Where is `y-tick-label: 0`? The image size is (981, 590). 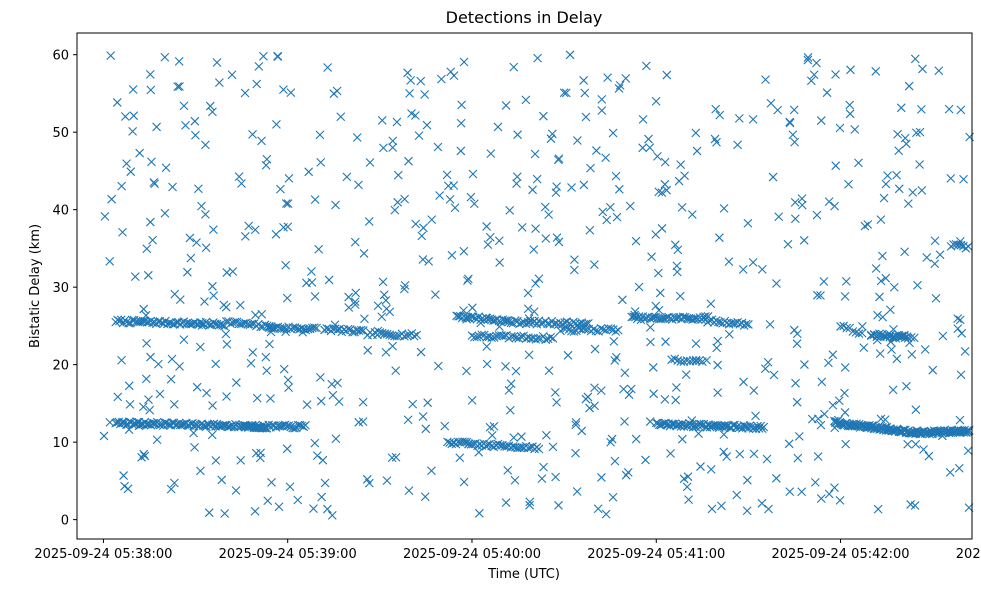
y-tick-label: 0 is located at coordinates (65, 521).